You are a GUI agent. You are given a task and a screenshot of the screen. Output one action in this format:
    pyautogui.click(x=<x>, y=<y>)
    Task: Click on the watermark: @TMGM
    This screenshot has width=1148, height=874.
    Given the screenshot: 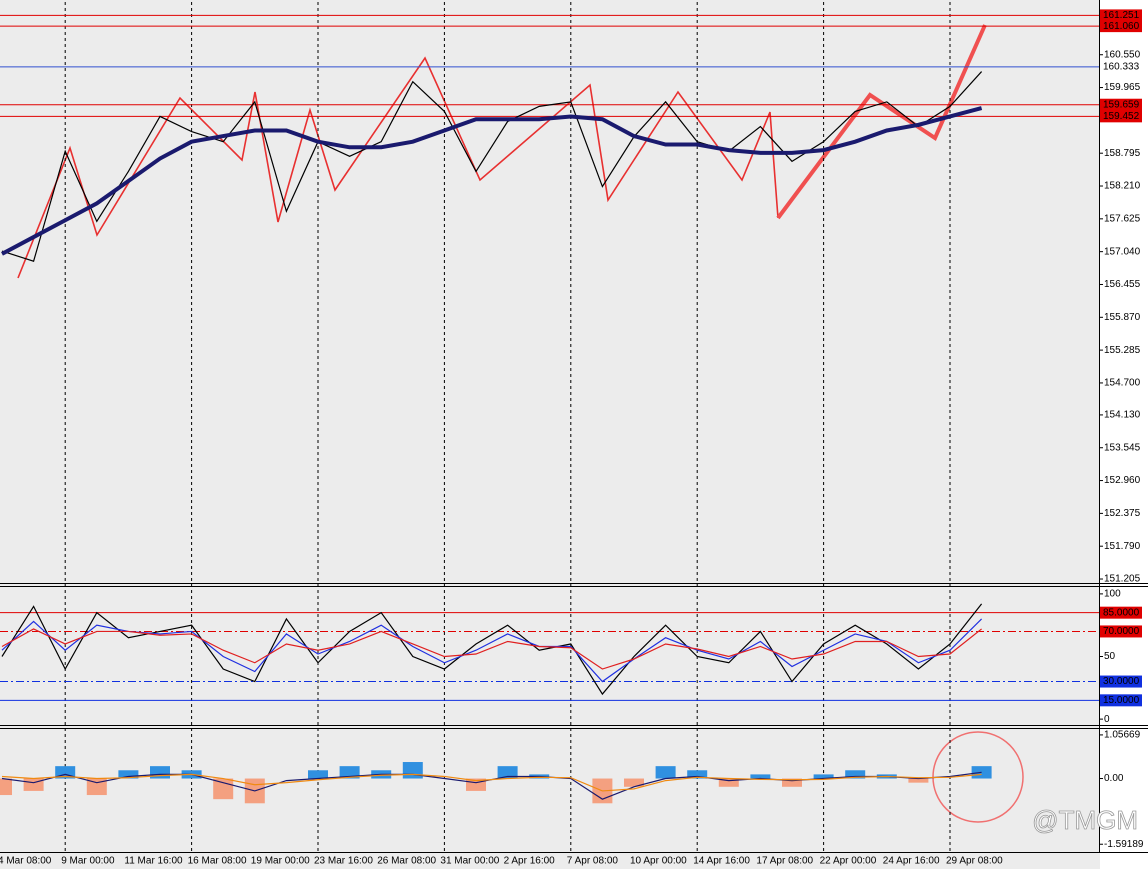 What is the action you would take?
    pyautogui.click(x=1085, y=820)
    